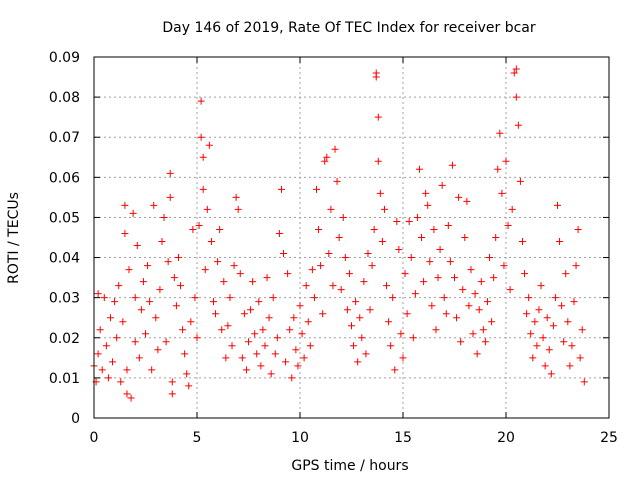  Describe the element at coordinates (14, 238) in the screenshot. I see `y-axis-title: ROTI / TECUs` at that location.